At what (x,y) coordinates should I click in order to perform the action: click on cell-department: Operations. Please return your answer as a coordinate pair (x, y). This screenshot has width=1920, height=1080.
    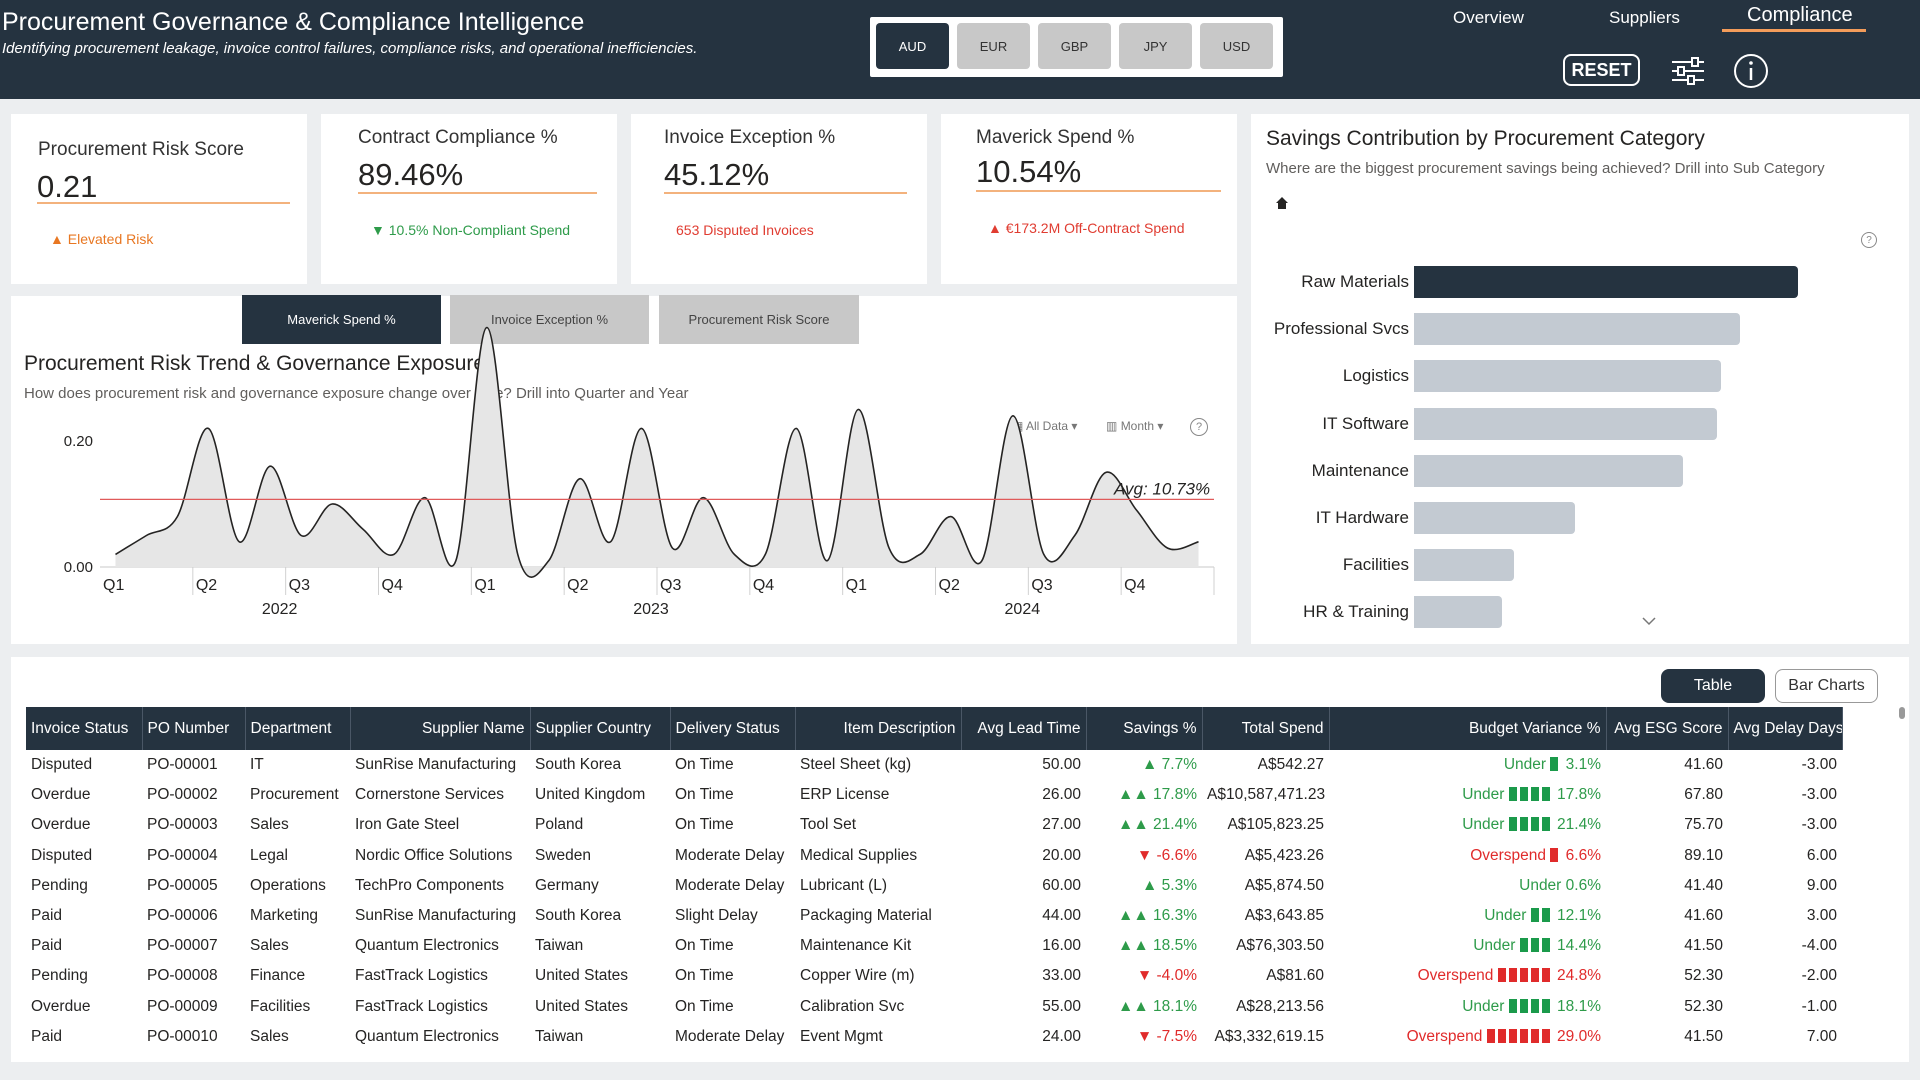
    Looking at the image, I should click on (288, 885).